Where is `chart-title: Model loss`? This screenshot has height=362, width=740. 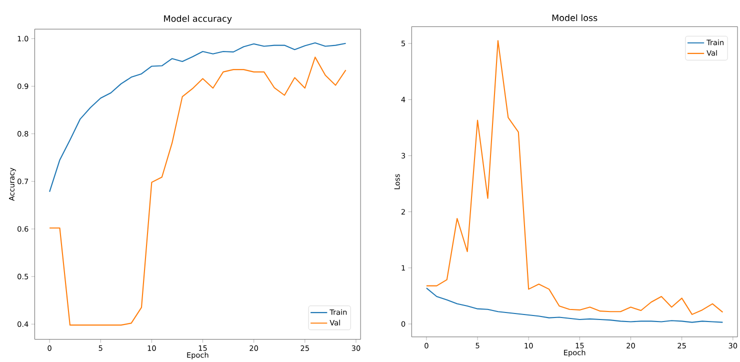 chart-title: Model loss is located at coordinates (575, 18).